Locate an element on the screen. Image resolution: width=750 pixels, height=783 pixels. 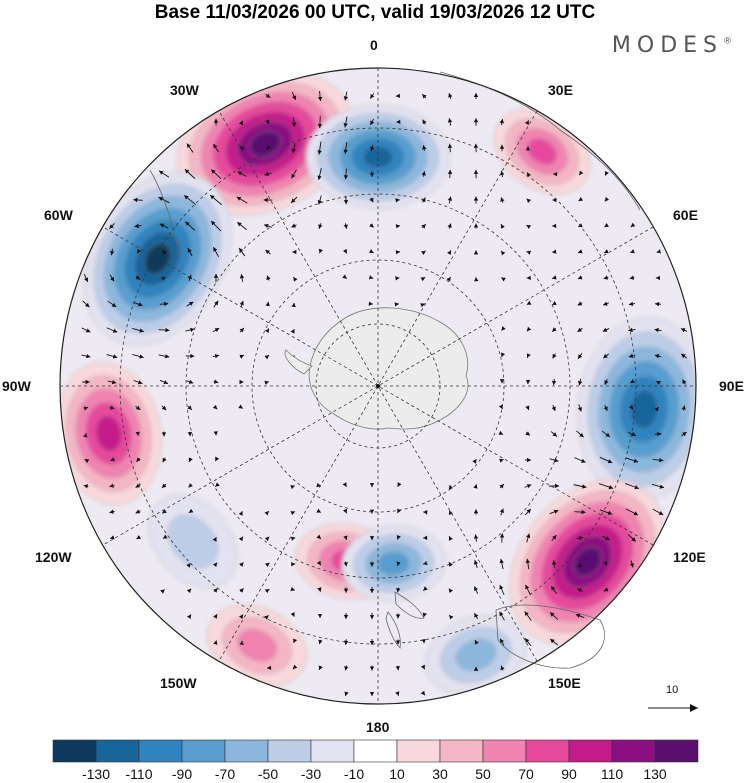
colorbar-label: -30 is located at coordinates (311, 774).